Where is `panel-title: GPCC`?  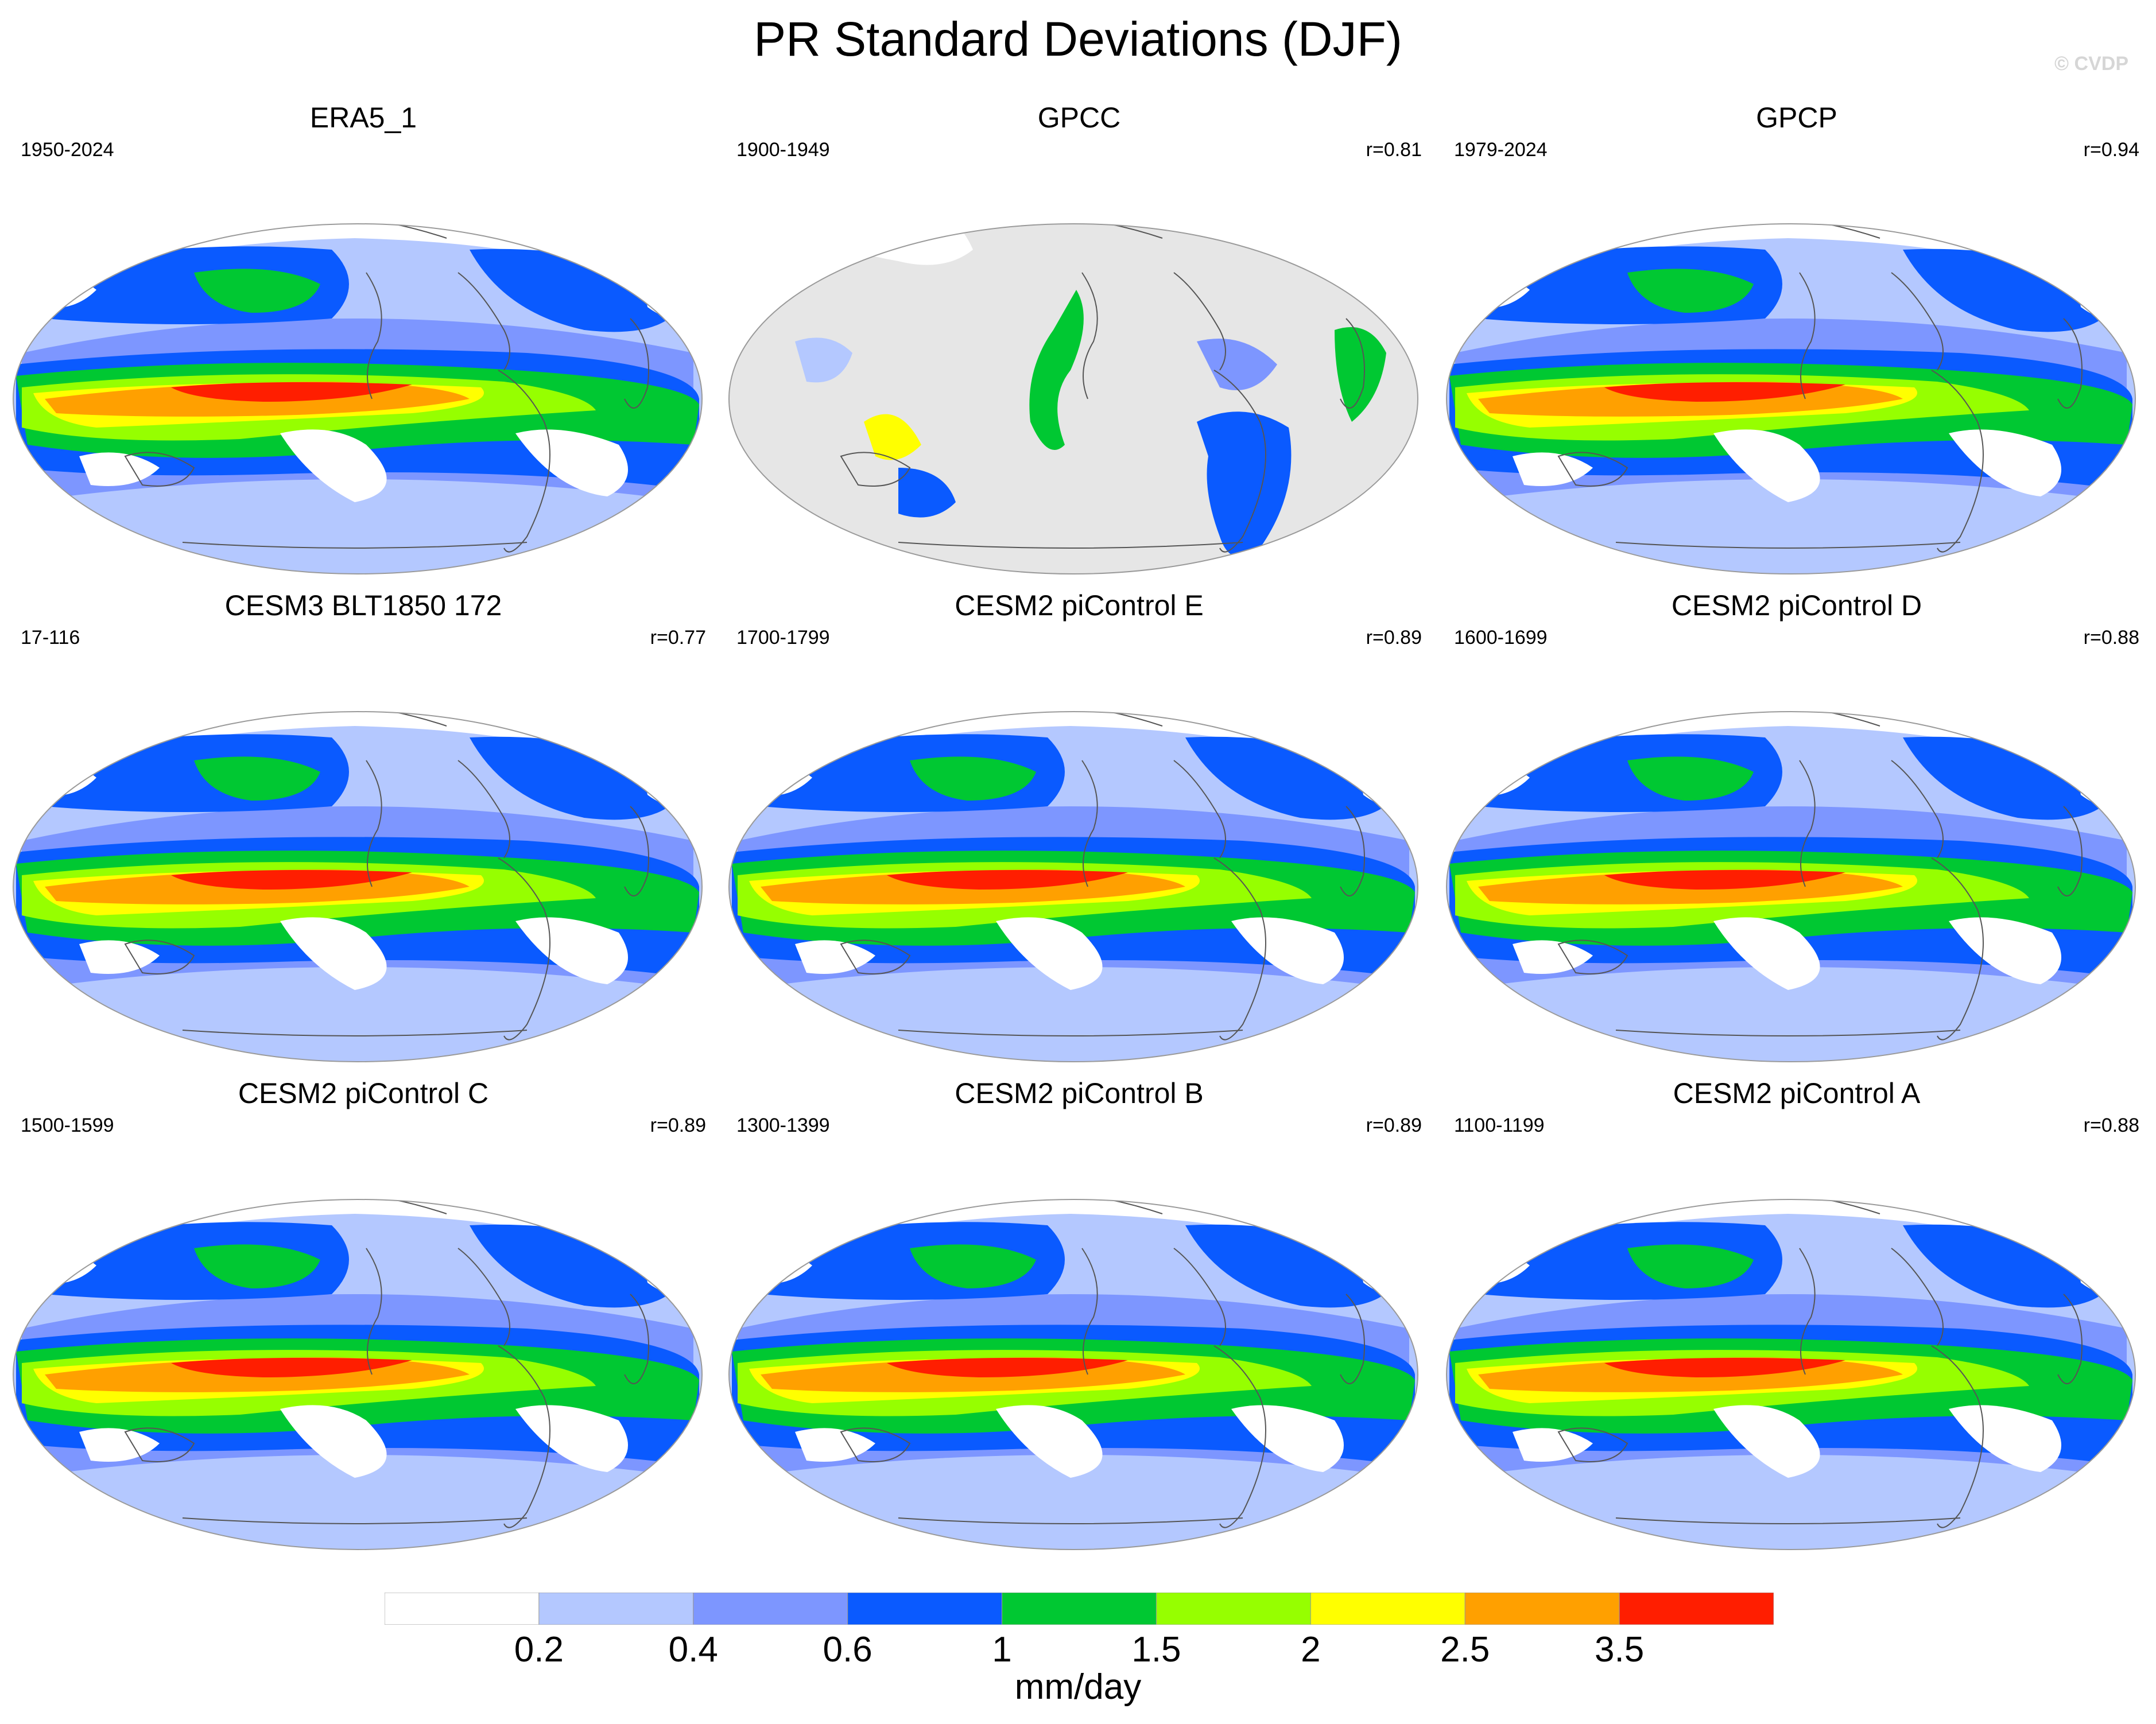 panel-title: GPCC is located at coordinates (1079, 118).